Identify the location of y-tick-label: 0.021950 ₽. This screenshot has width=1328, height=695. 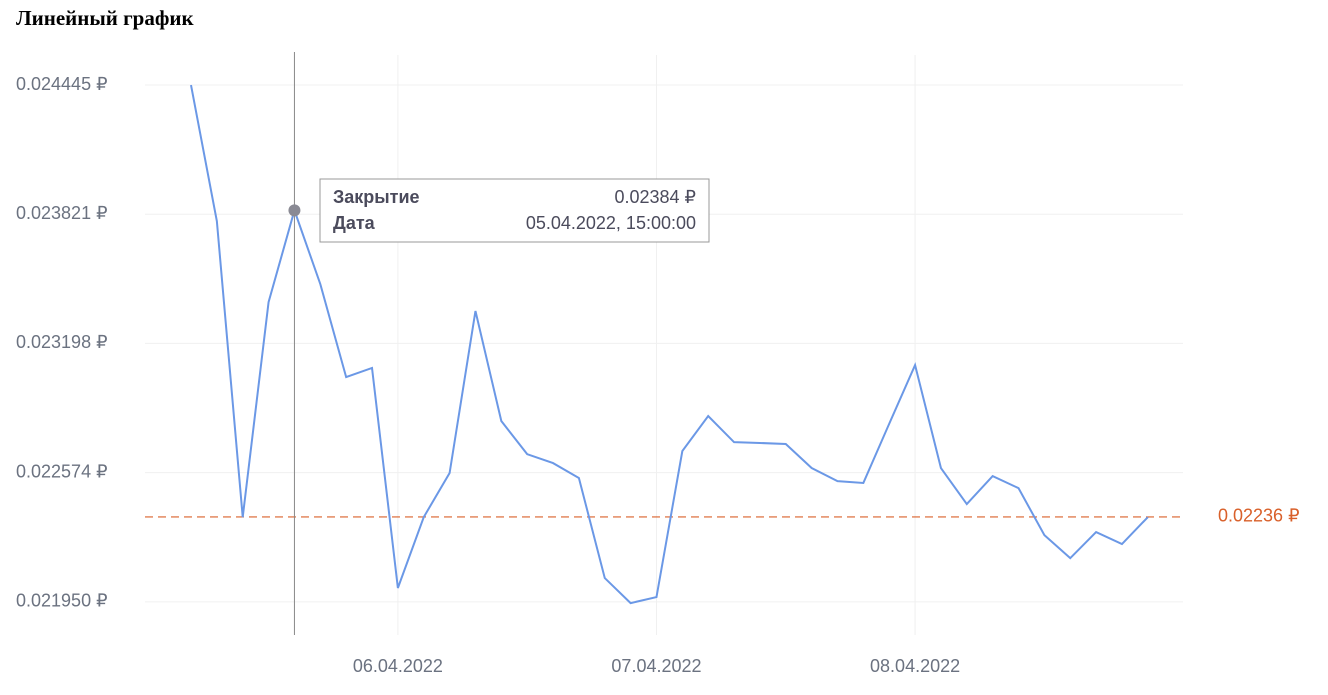
(62, 601).